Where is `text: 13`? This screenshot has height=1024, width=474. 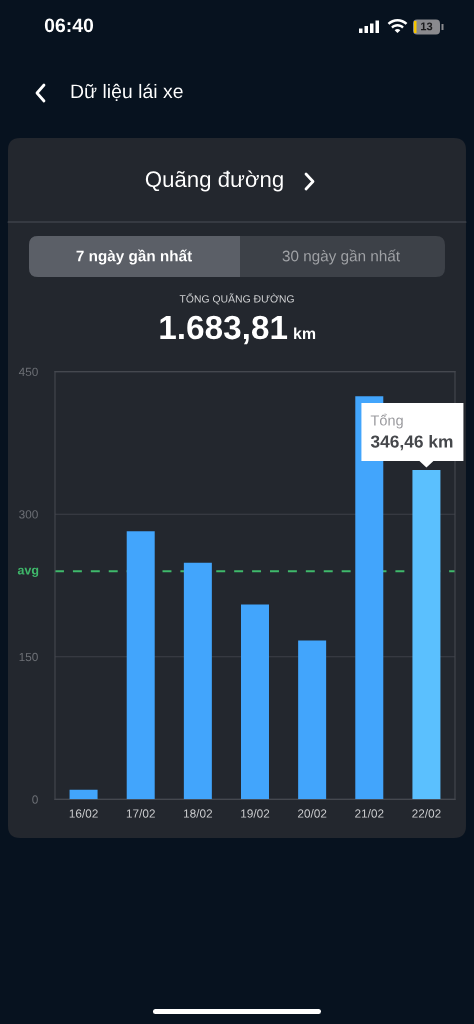
text: 13 is located at coordinates (427, 26).